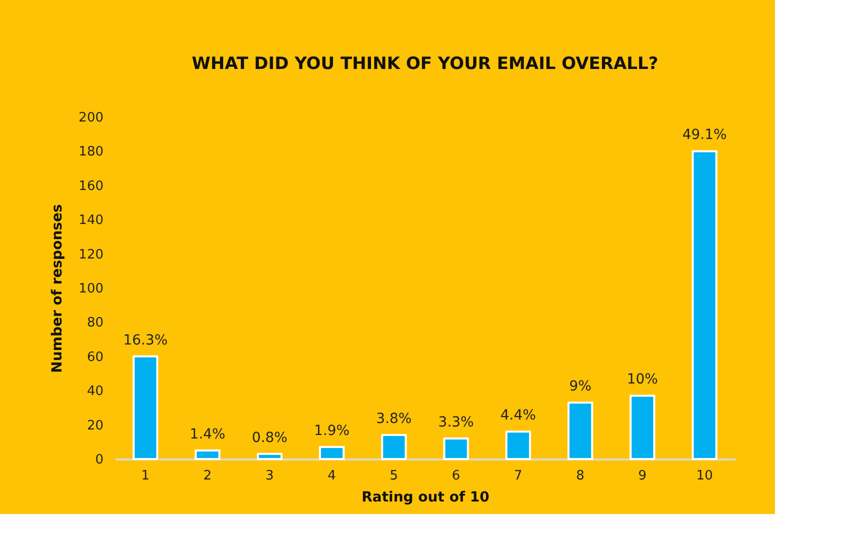  Describe the element at coordinates (425, 64) in the screenshot. I see `chart-title: WHAT DID YOU THINK OF YOUR EMAIL OVERALL?` at that location.